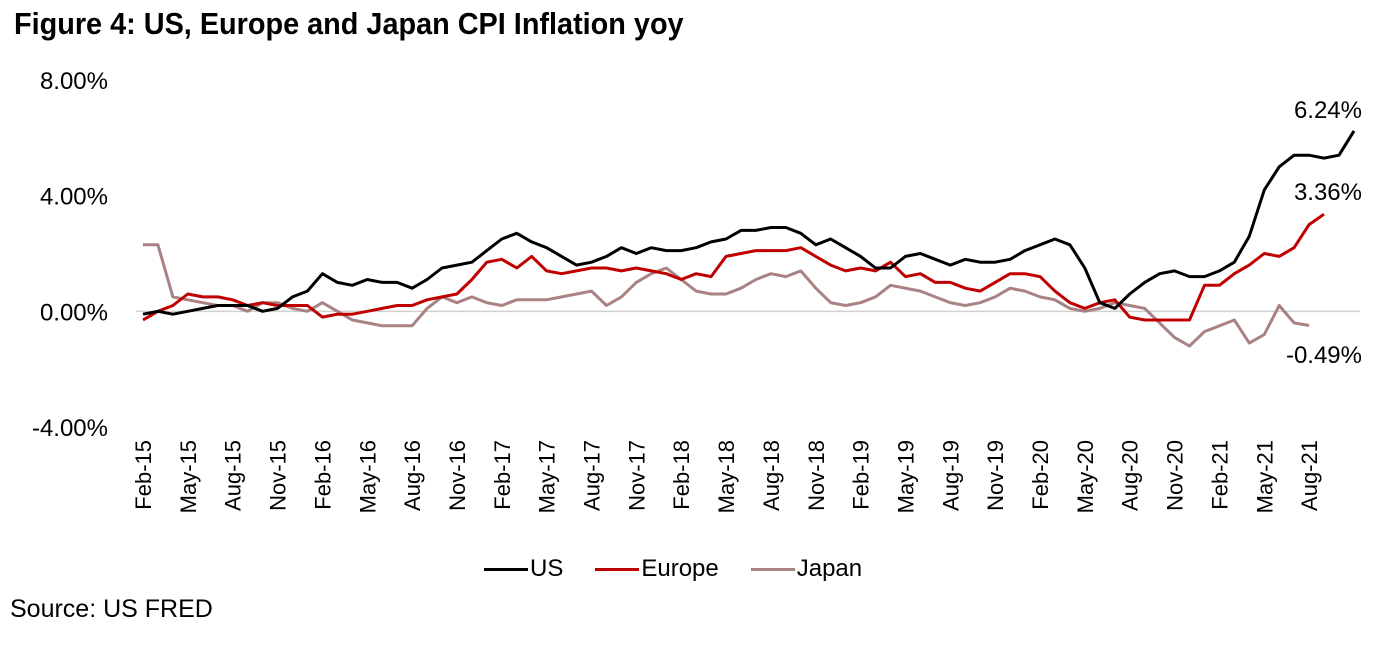 This screenshot has width=1386, height=663. I want to click on legend-label-europe: Europe, so click(680, 568).